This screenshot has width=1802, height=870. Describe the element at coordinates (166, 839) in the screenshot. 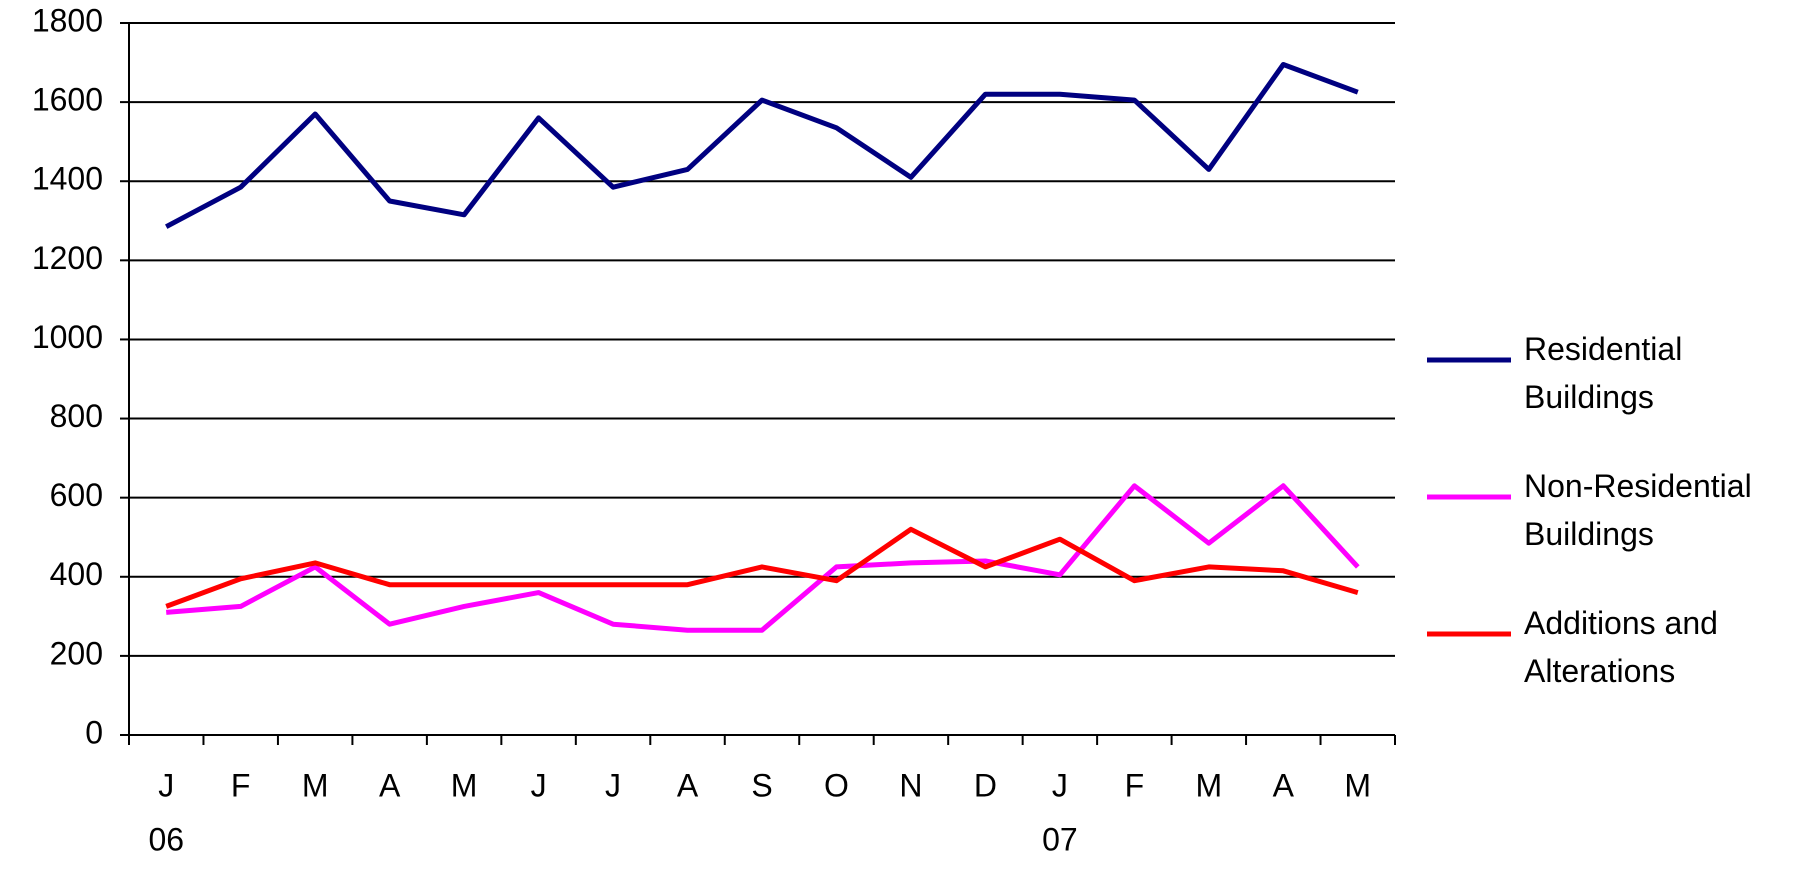

I see `x-year-label: 06` at that location.